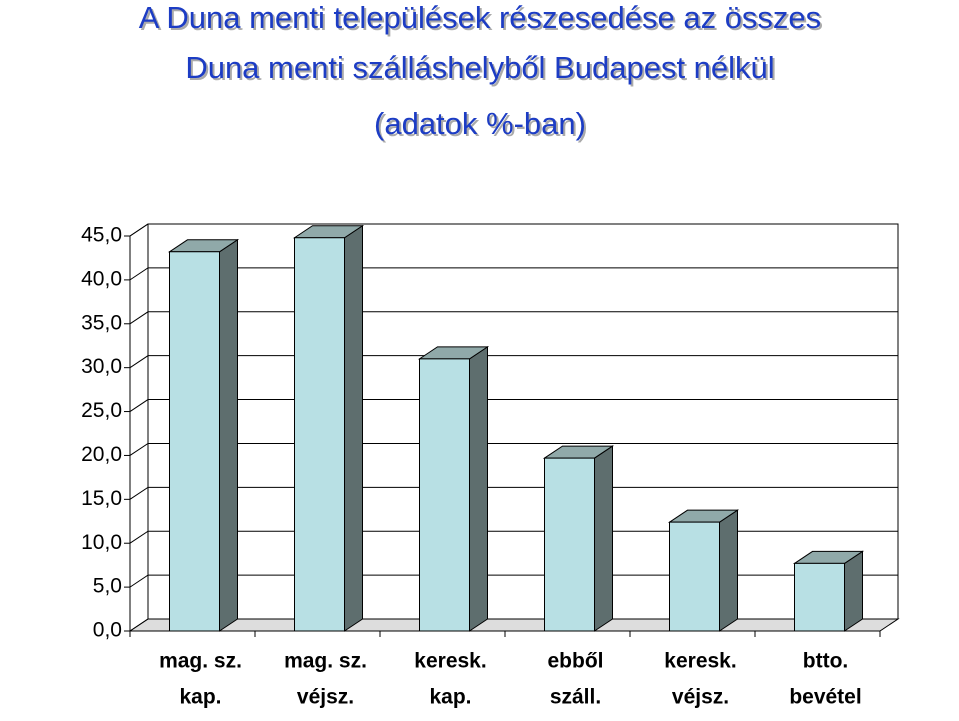  I want to click on x-tick-label: száll., so click(575, 697).